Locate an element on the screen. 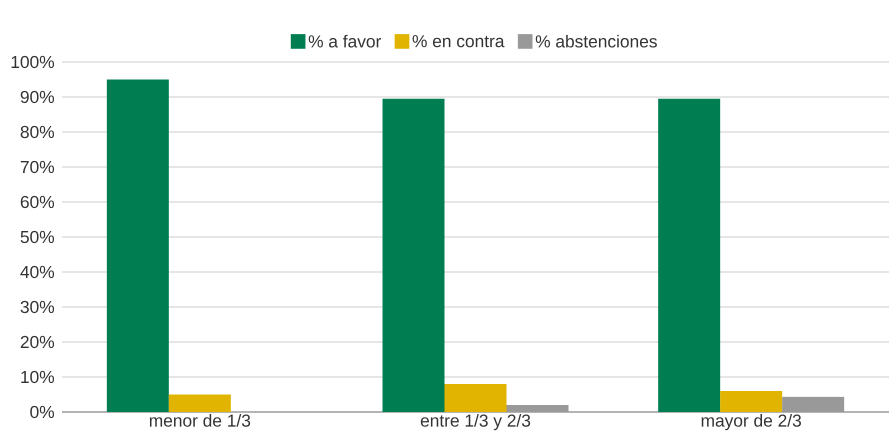 The width and height of the screenshot is (889, 434). y-tick-label: 50% is located at coordinates (37, 237).